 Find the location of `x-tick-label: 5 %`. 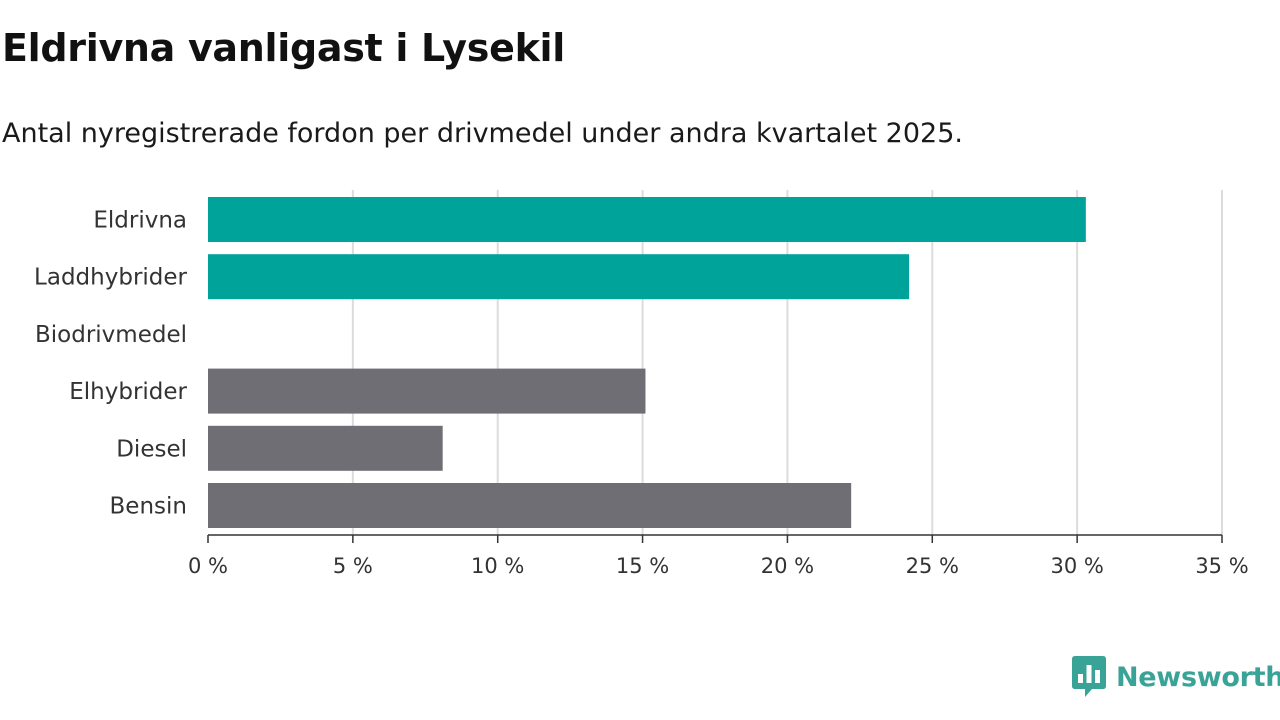

x-tick-label: 5 % is located at coordinates (353, 566).